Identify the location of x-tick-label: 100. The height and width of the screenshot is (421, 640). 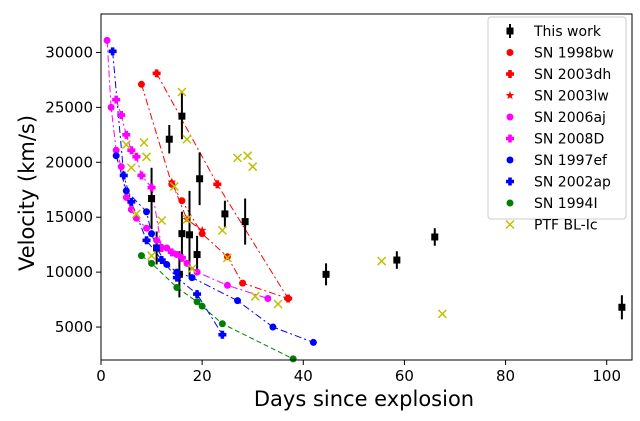
(606, 376).